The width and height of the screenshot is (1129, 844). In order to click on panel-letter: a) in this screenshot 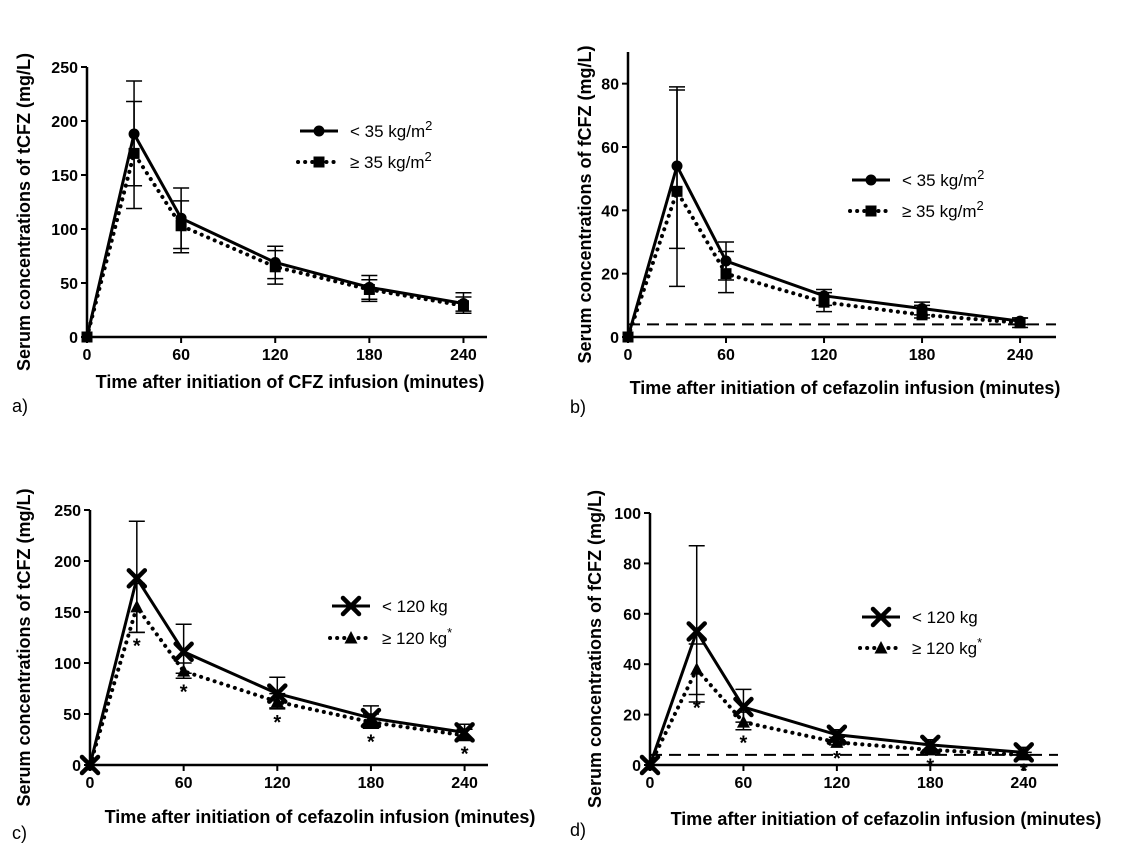, I will do `click(20, 406)`.